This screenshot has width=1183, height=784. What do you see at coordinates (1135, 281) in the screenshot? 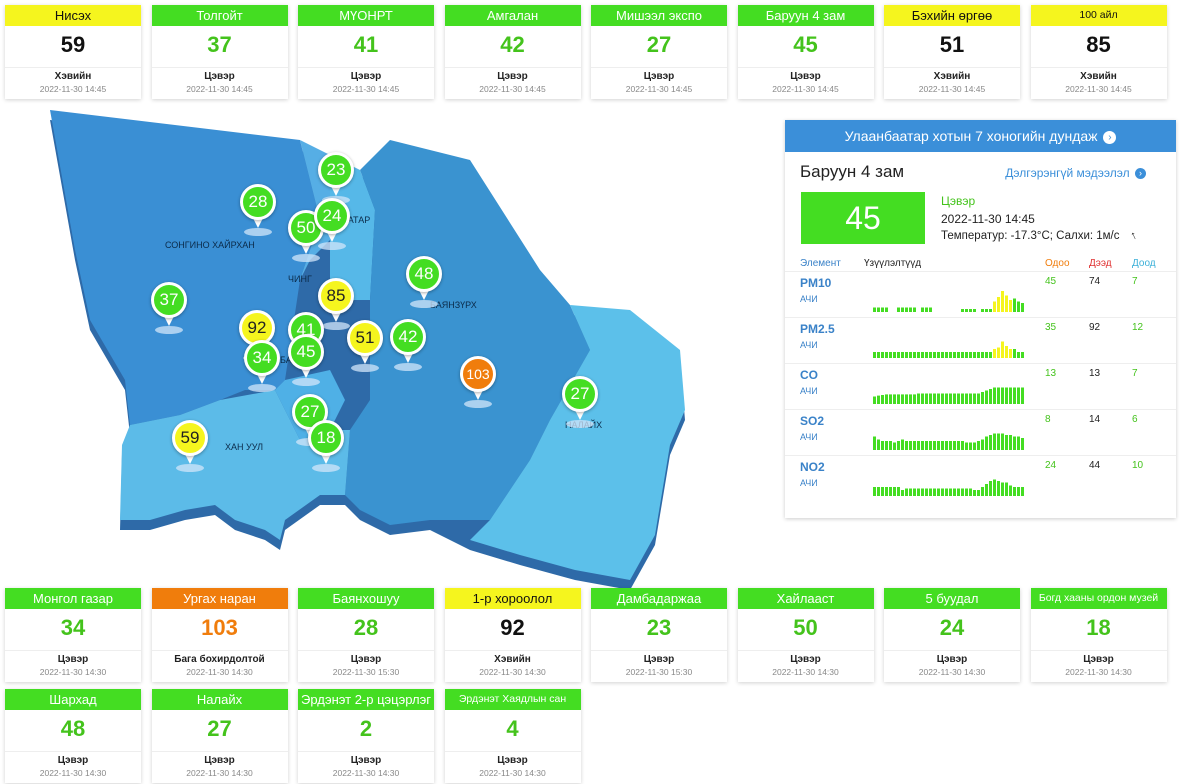
I see `pollutant-min: 7` at bounding box center [1135, 281].